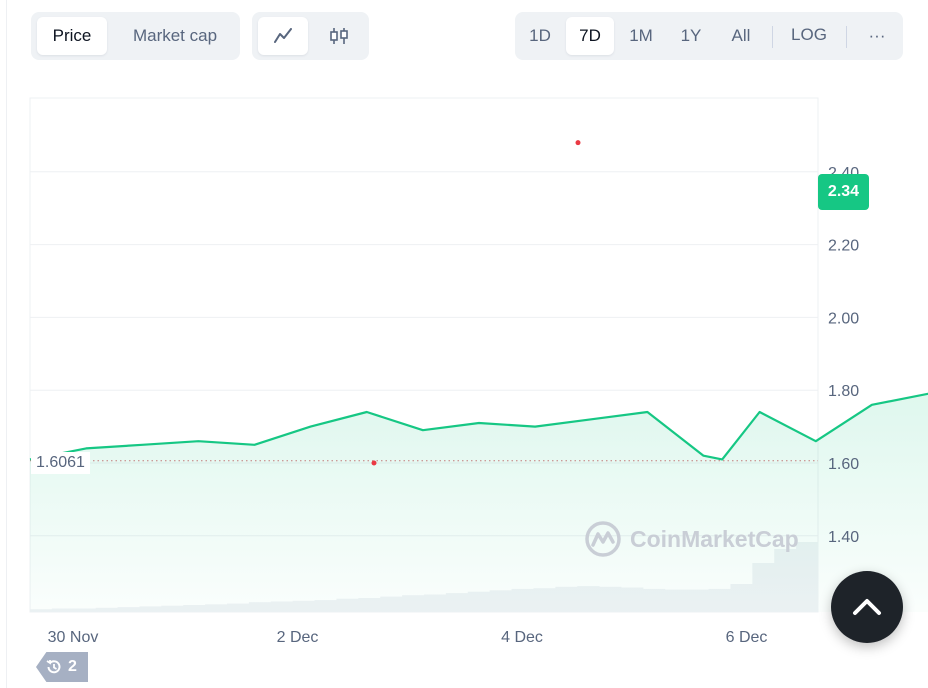 This screenshot has width=928, height=688. I want to click on chevron-up-icon, so click(867, 607).